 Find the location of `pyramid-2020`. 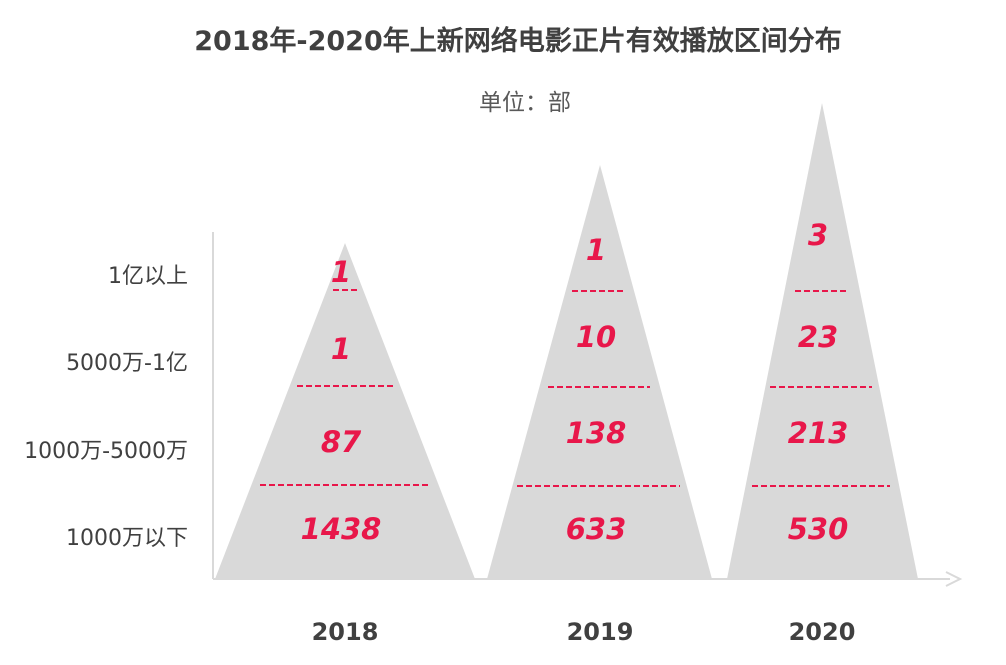

pyramid-2020 is located at coordinates (822, 341).